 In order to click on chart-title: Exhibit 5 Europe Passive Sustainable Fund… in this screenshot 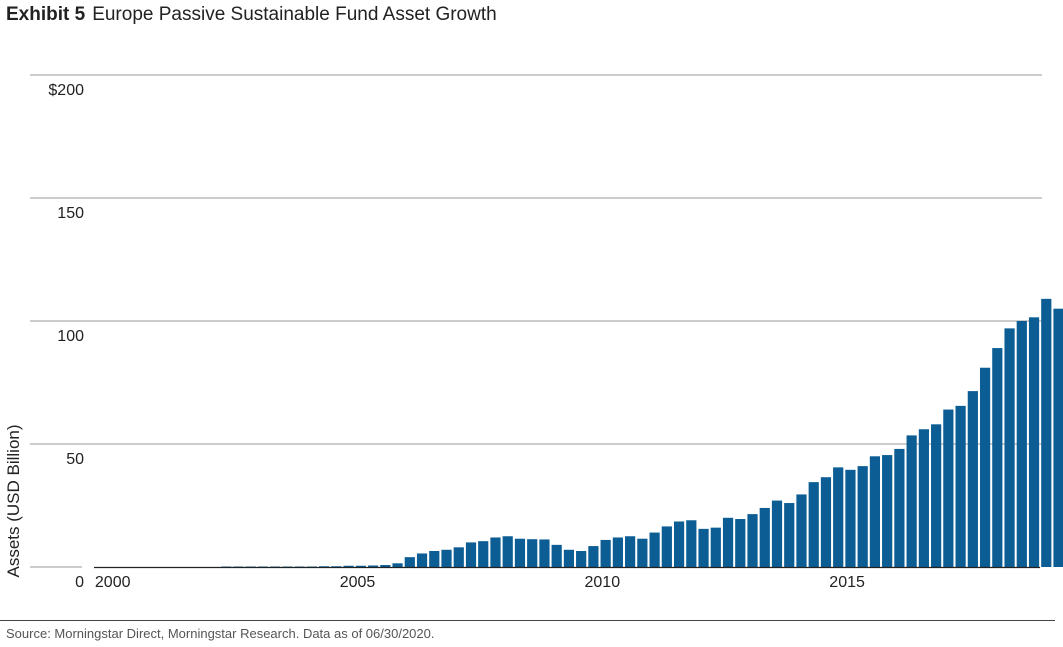, I will do `click(251, 15)`.